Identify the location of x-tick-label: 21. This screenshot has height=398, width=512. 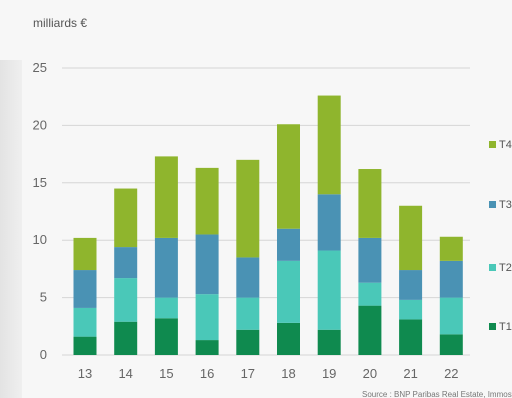
(410, 373).